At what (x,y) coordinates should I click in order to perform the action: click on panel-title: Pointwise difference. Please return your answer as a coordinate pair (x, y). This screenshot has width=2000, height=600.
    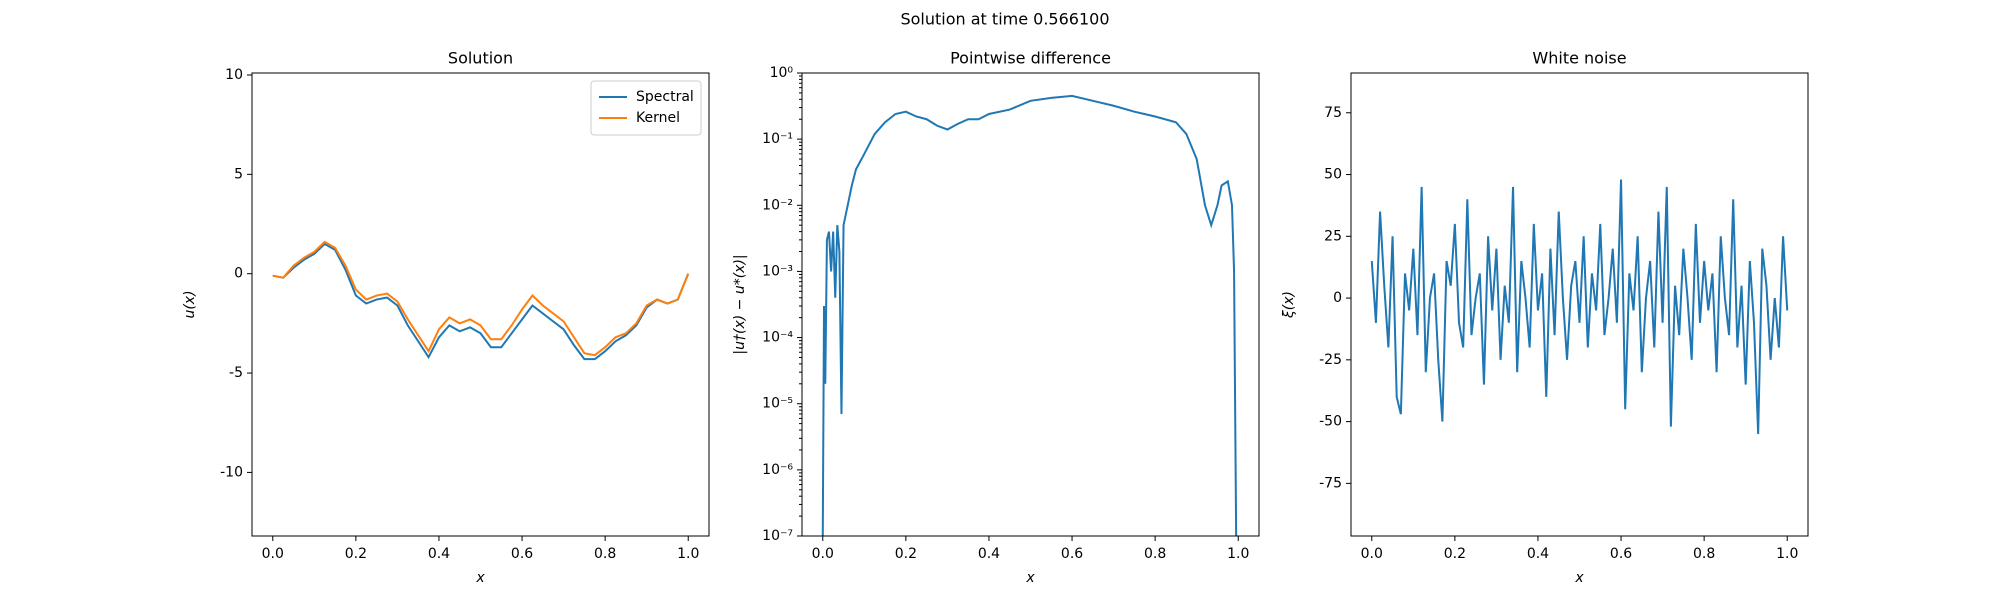
    Looking at the image, I should click on (1030, 58).